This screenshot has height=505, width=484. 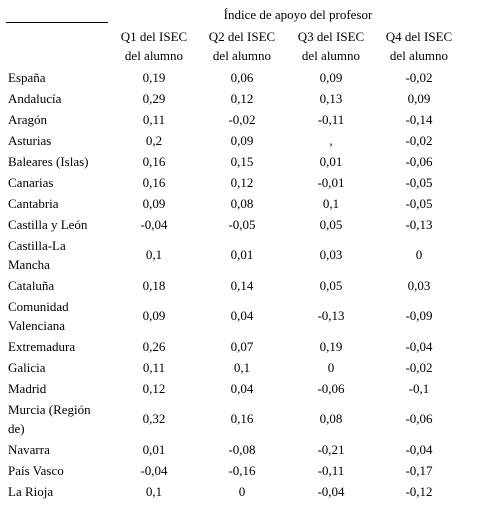 I want to click on value-cell-q4: -0,14, so click(x=419, y=119).